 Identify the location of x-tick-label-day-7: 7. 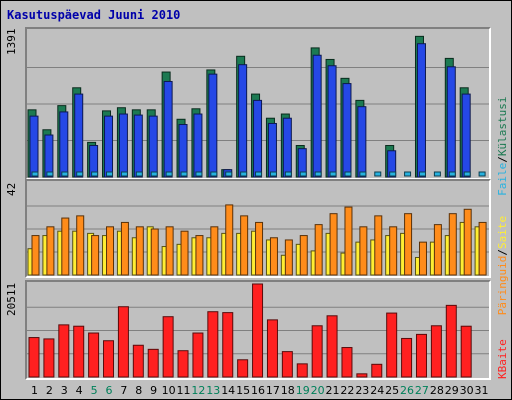
(123, 390).